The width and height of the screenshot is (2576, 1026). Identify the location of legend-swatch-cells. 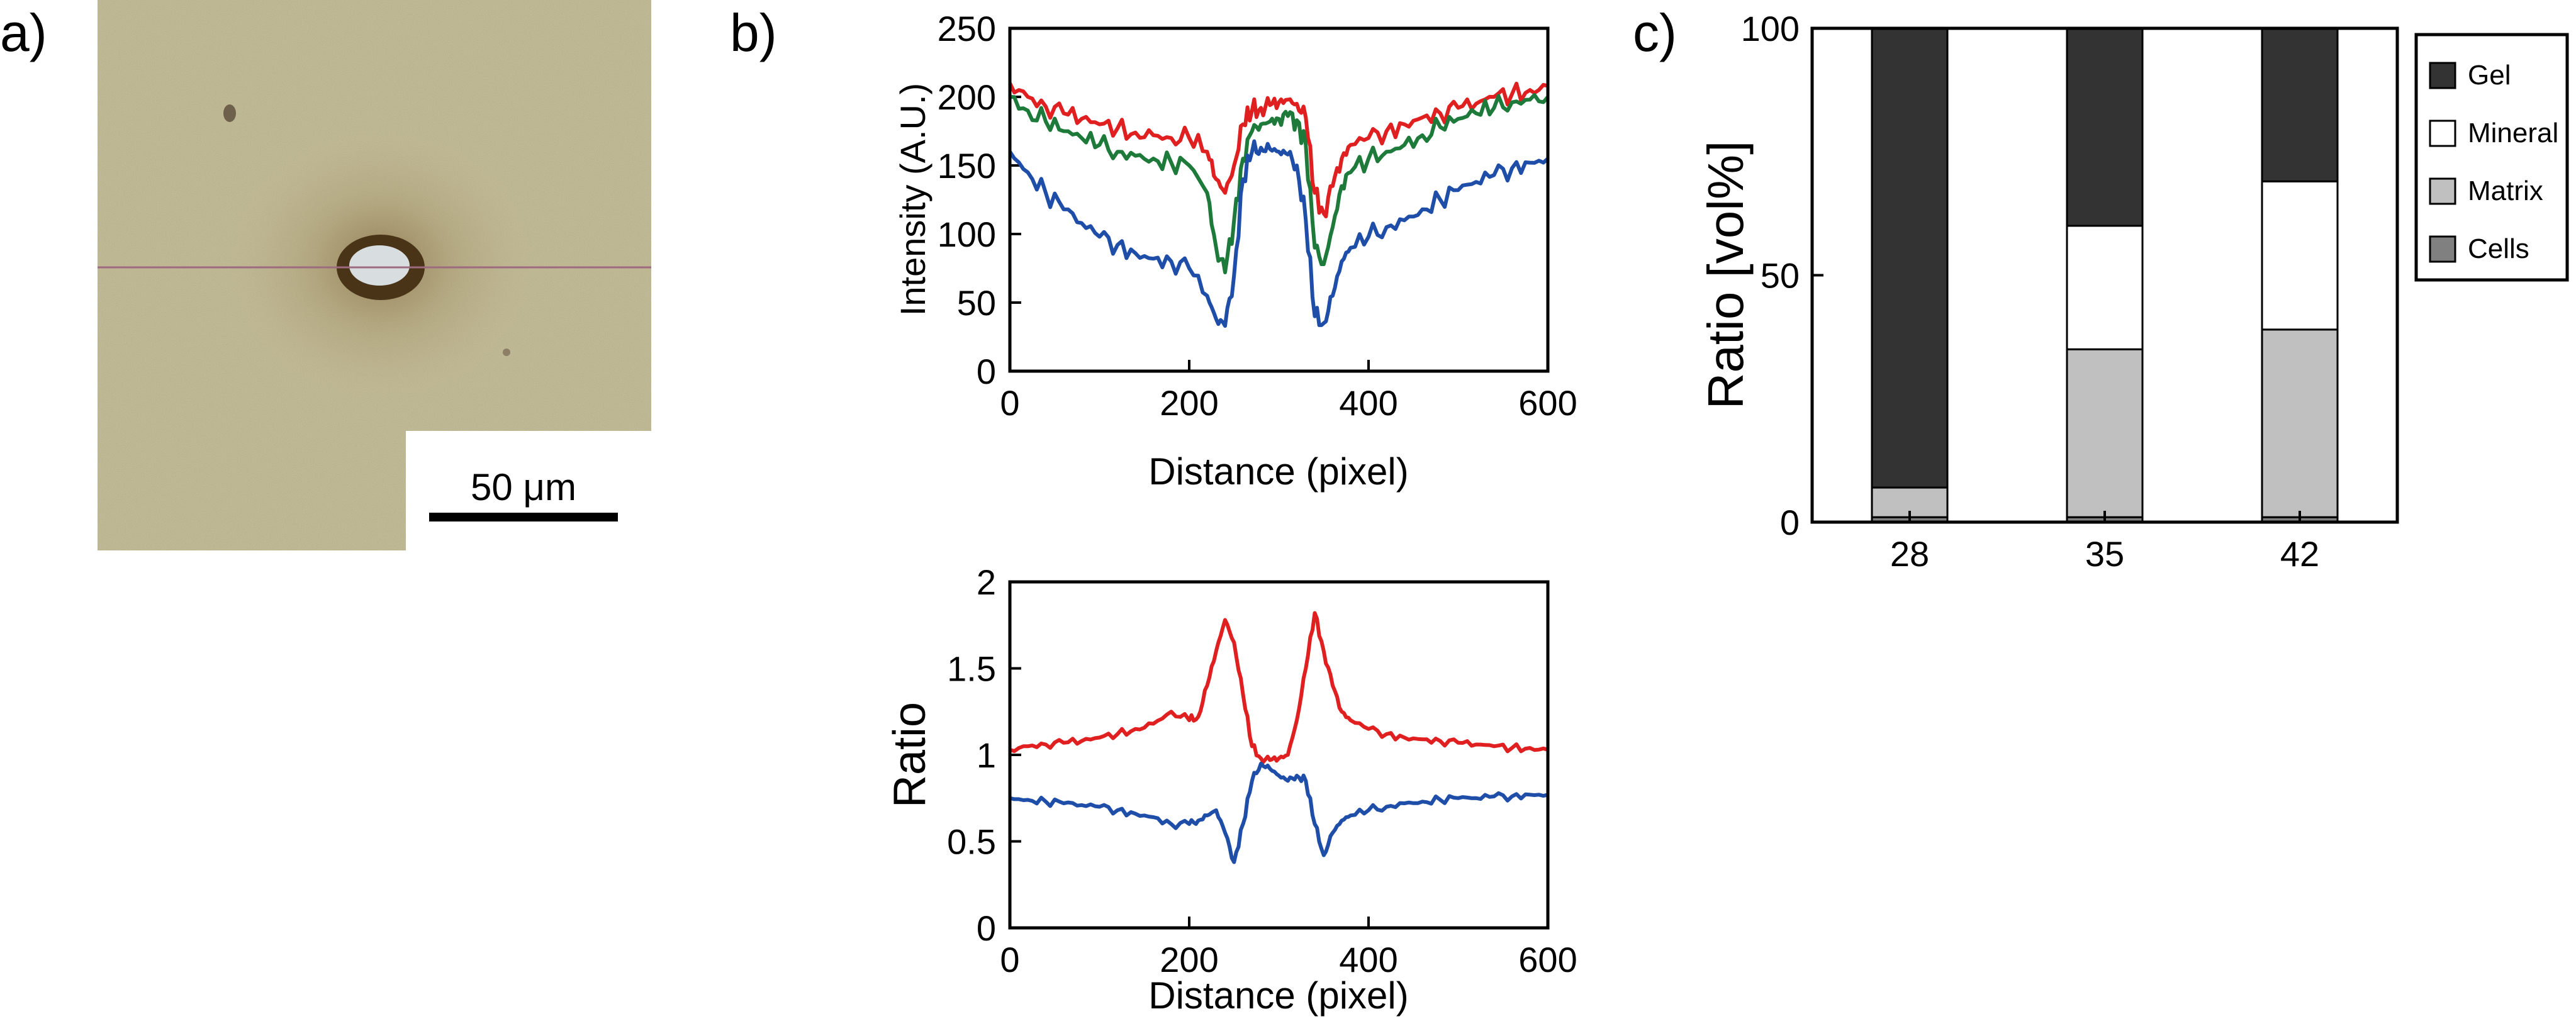
(2442, 249).